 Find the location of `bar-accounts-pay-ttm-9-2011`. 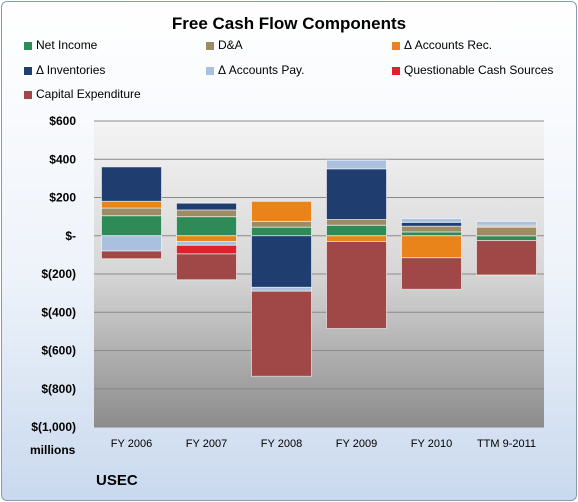

bar-accounts-pay-ttm-9-2011 is located at coordinates (506, 223).